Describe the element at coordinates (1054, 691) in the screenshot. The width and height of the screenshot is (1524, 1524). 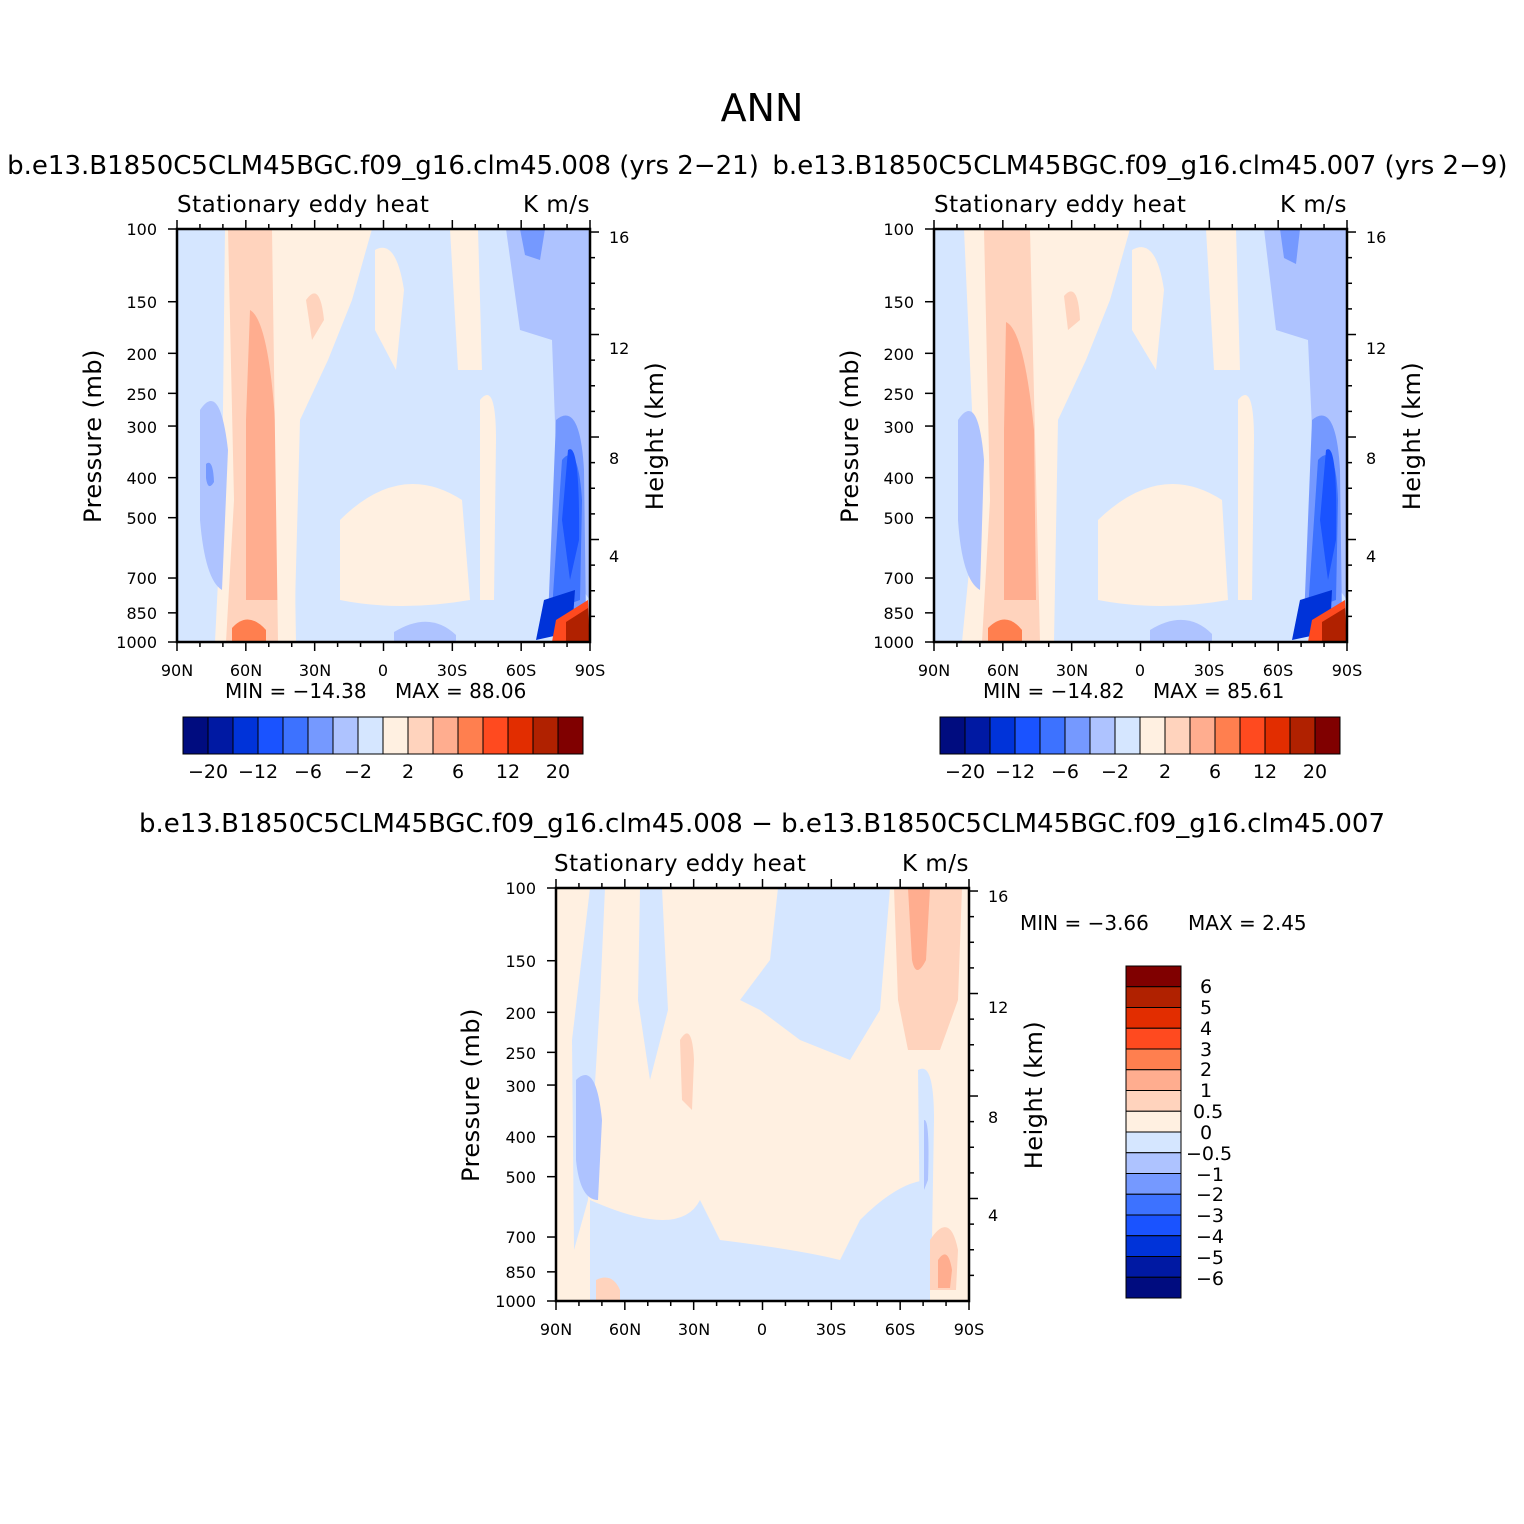
I see `min-label: MIN = −14.82` at that location.